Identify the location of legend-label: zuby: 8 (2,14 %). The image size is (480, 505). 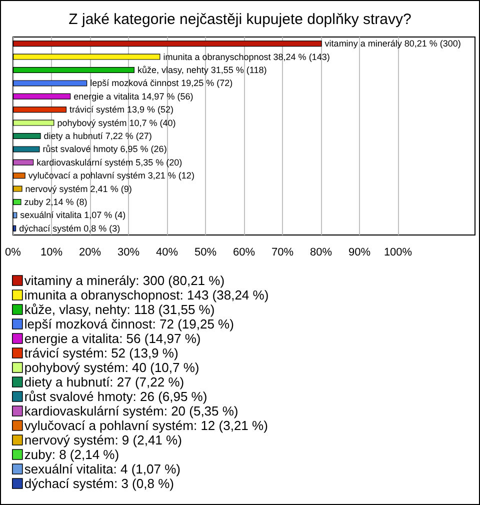
(72, 454).